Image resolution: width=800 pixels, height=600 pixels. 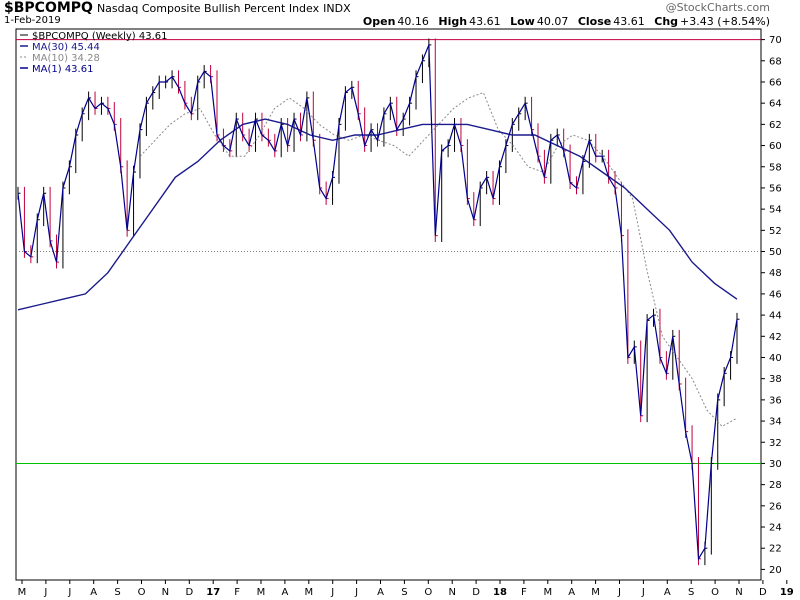 I want to click on y-tick-label: 40, so click(x=775, y=358).